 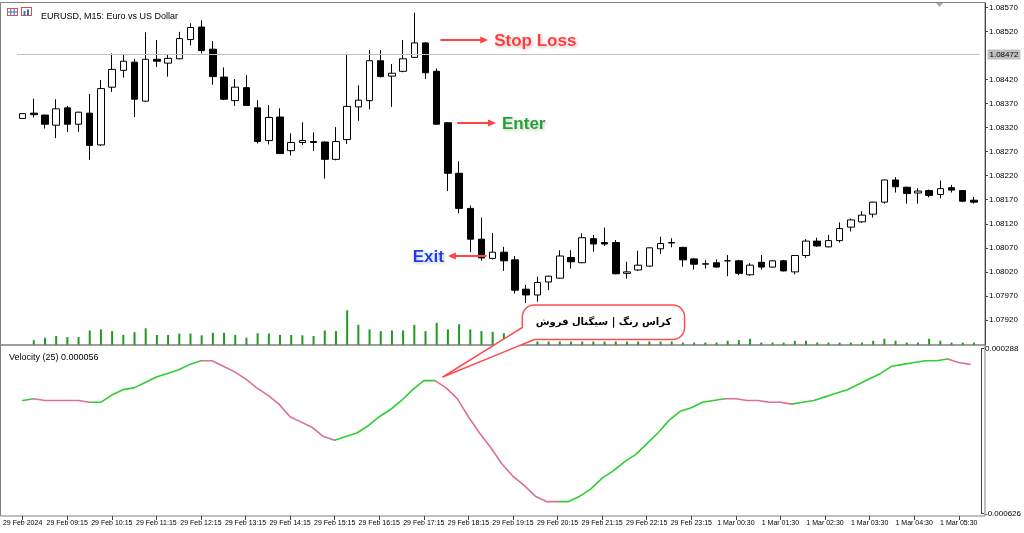 What do you see at coordinates (1001, 348) in the screenshot?
I see `y-tick-label: 0.000288` at bounding box center [1001, 348].